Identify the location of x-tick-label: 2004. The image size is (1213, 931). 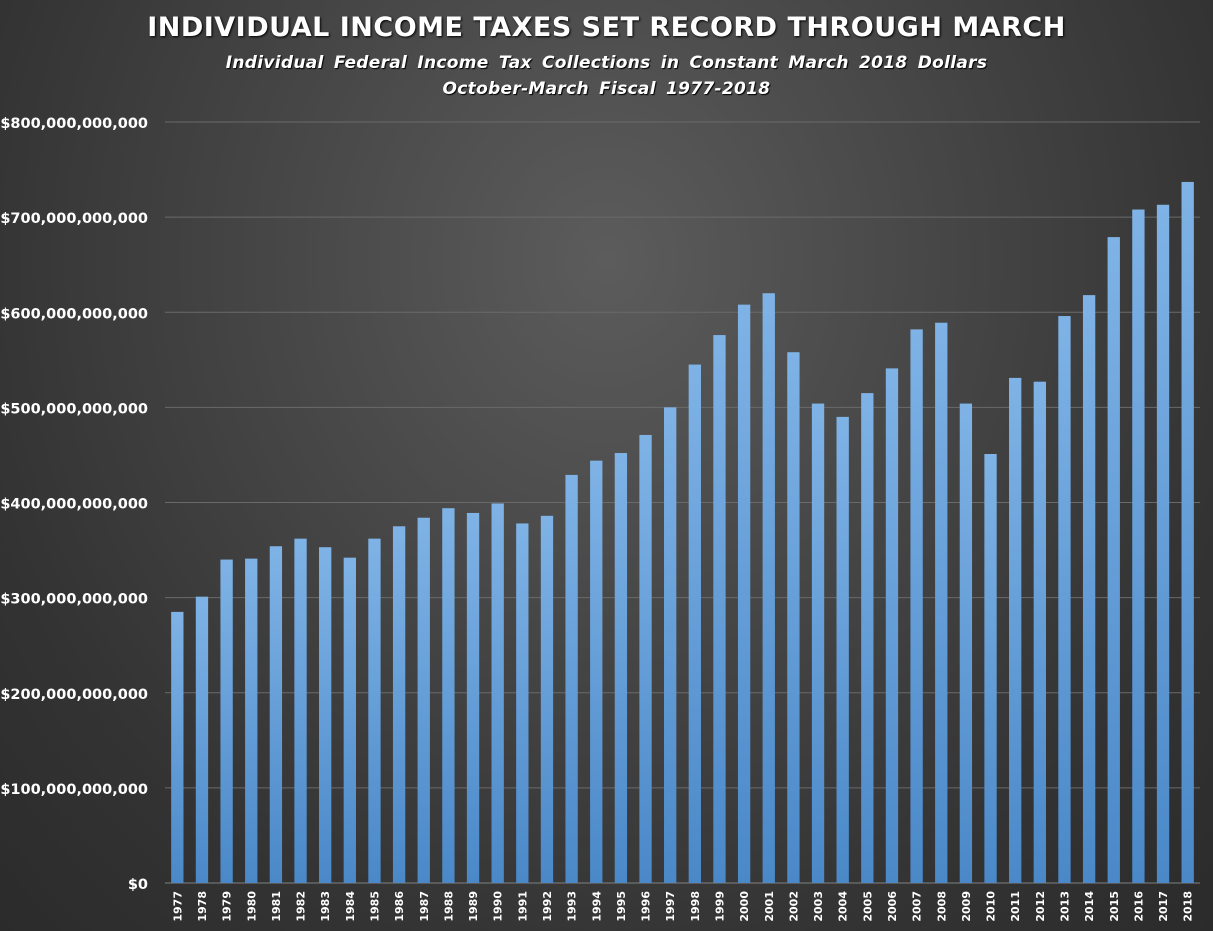
(843, 906).